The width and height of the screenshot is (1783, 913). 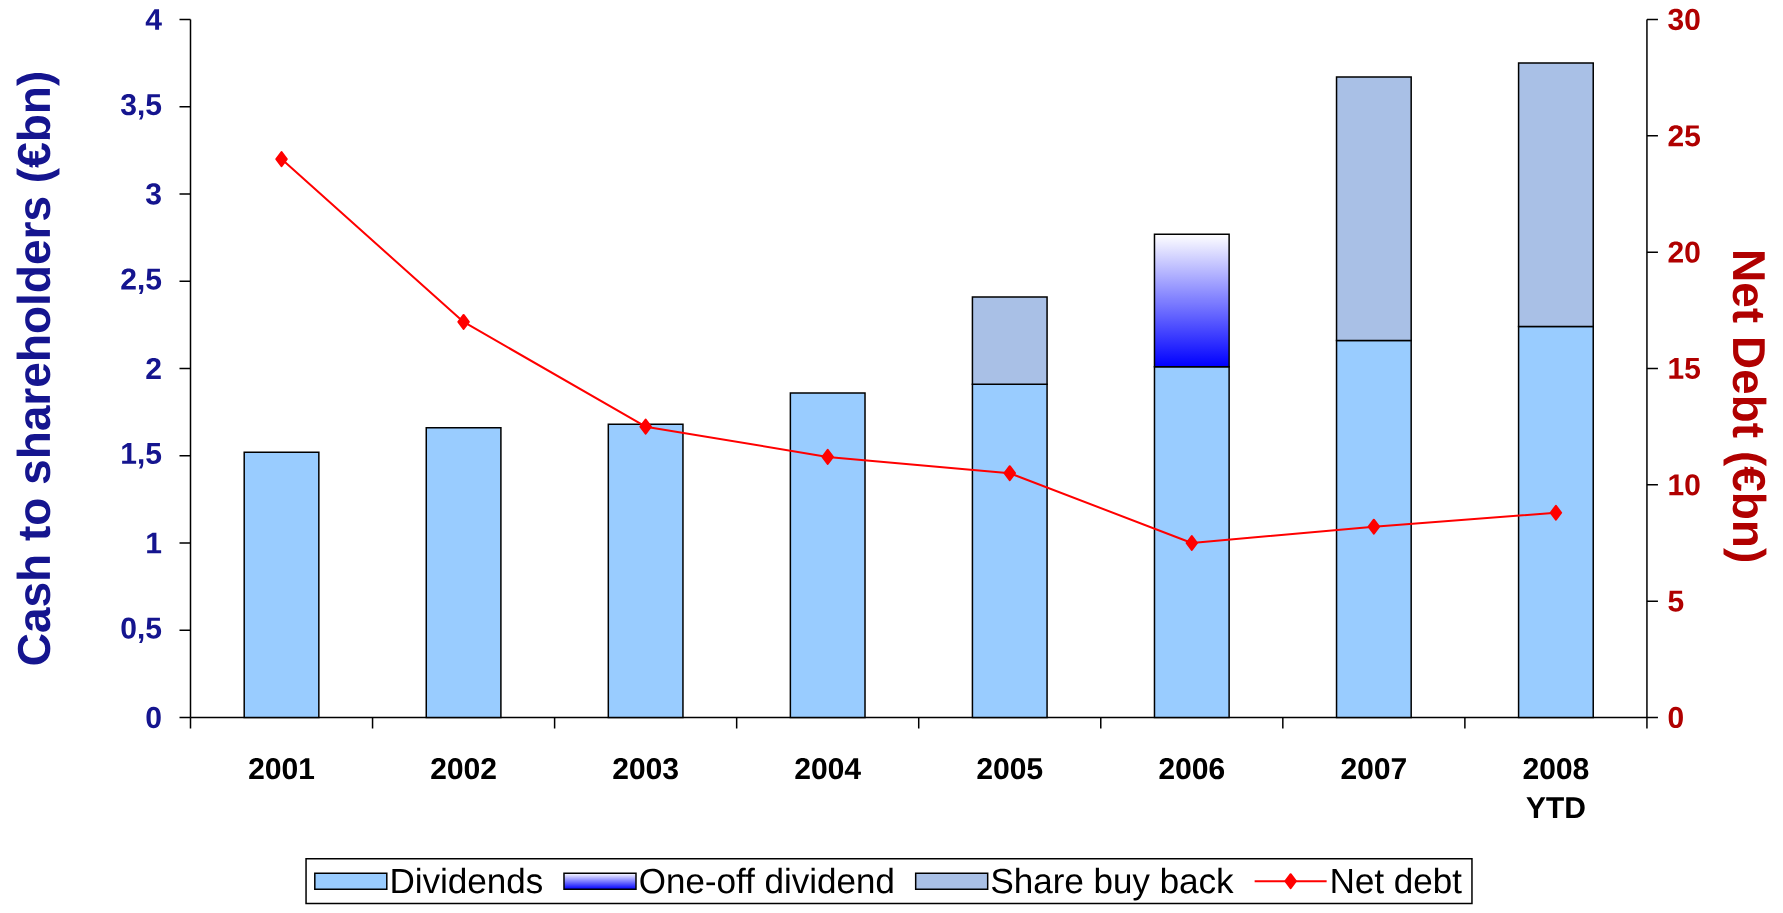 I want to click on y2-axis-title: Net Debt (€bn), so click(x=1745, y=407).